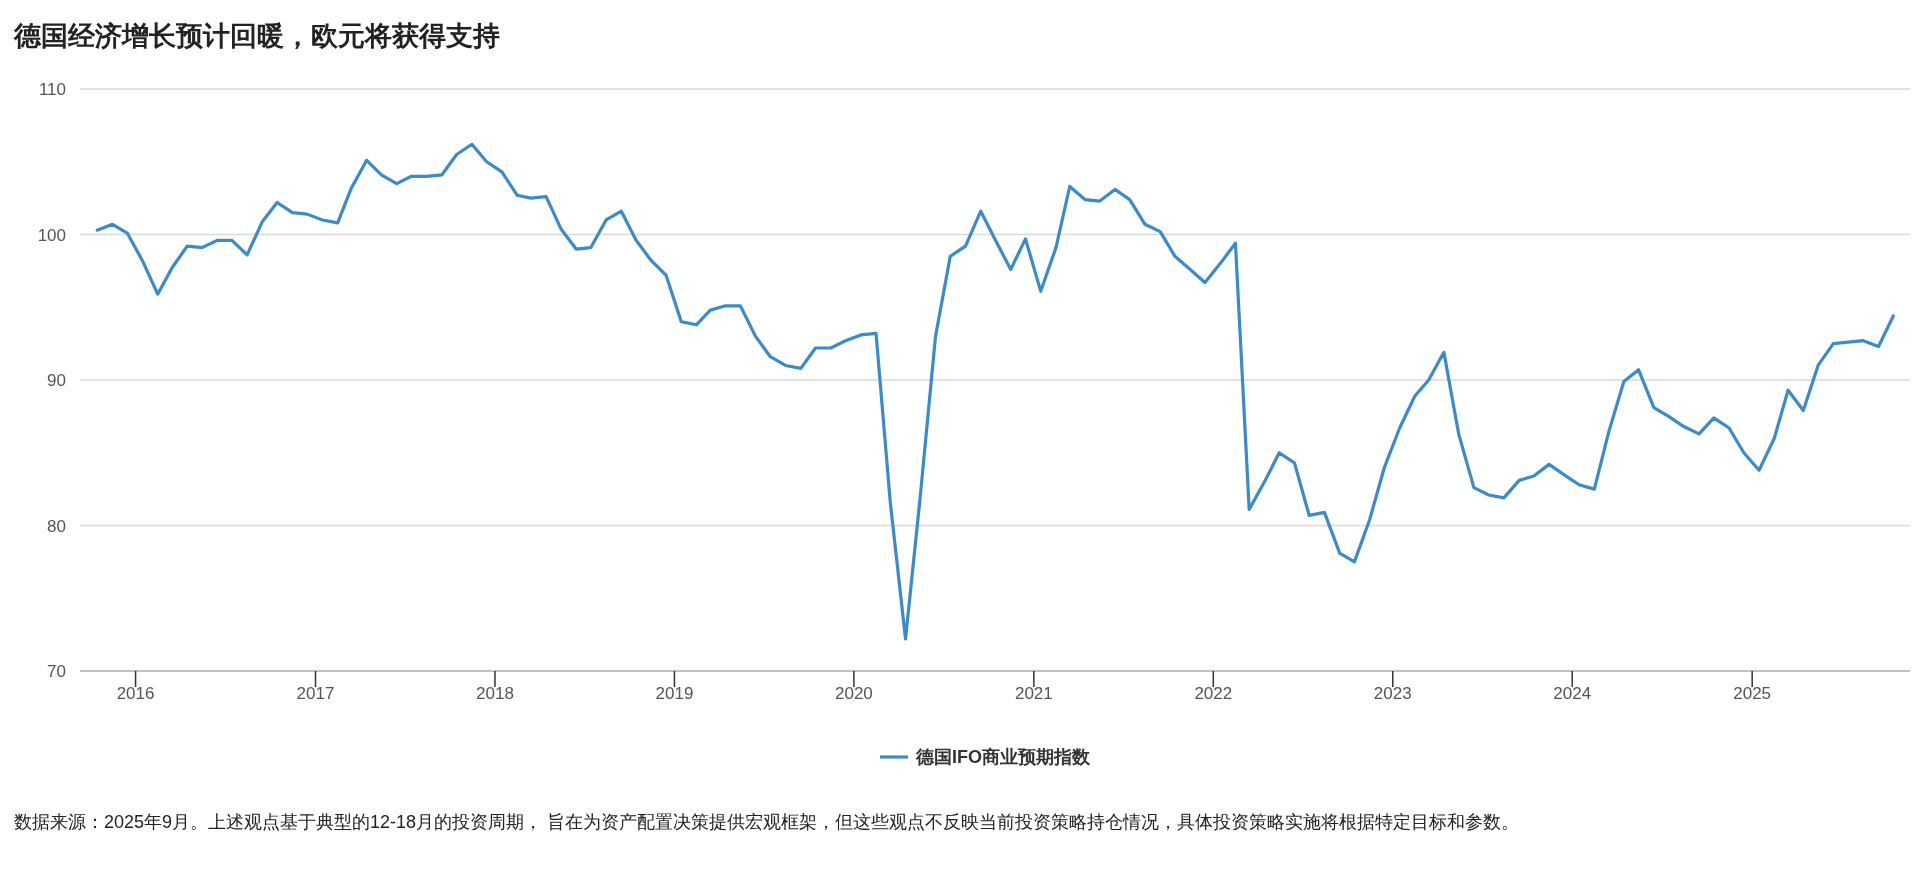 The image size is (1916, 880). I want to click on chart-title: 德国经济增长预计回暖，欧元将获得支持, so click(257, 36).